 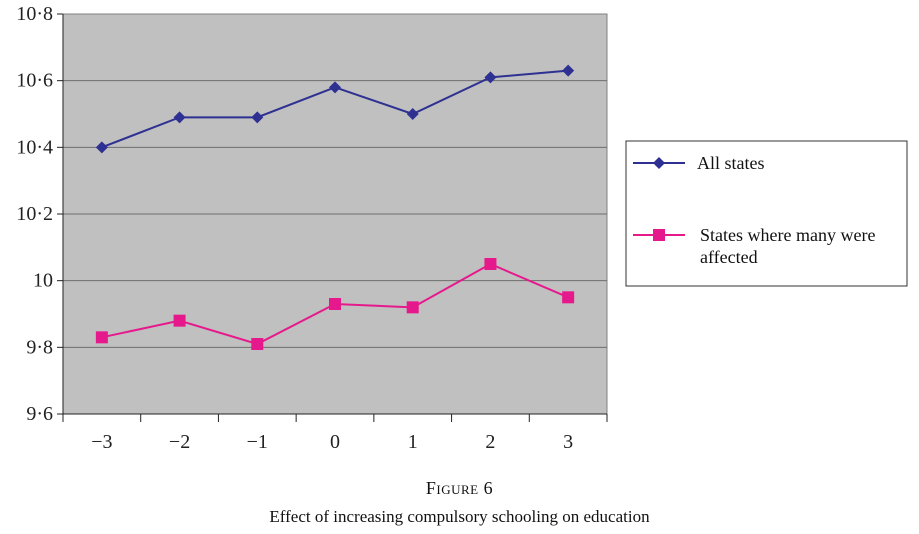 I want to click on x-tick-label: −1, so click(x=257, y=442).